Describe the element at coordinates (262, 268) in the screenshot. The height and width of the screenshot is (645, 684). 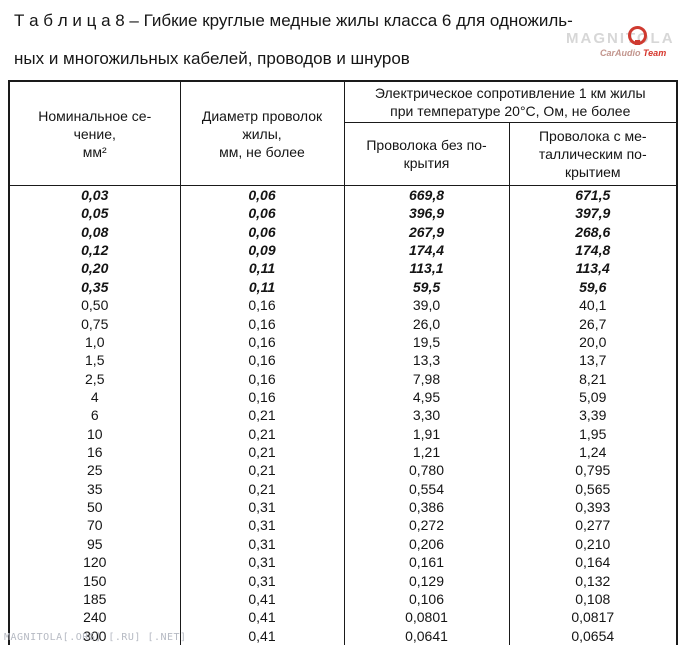
I see `table-cell: 0,11` at that location.